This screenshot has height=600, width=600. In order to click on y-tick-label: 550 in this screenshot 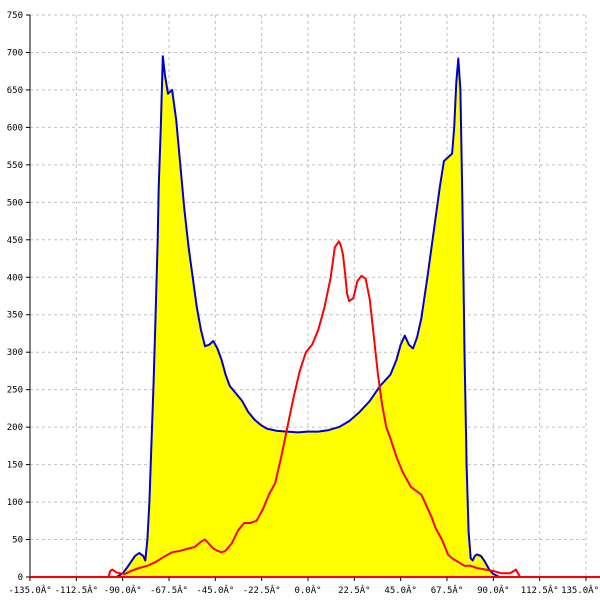, I will do `click(15, 166)`.